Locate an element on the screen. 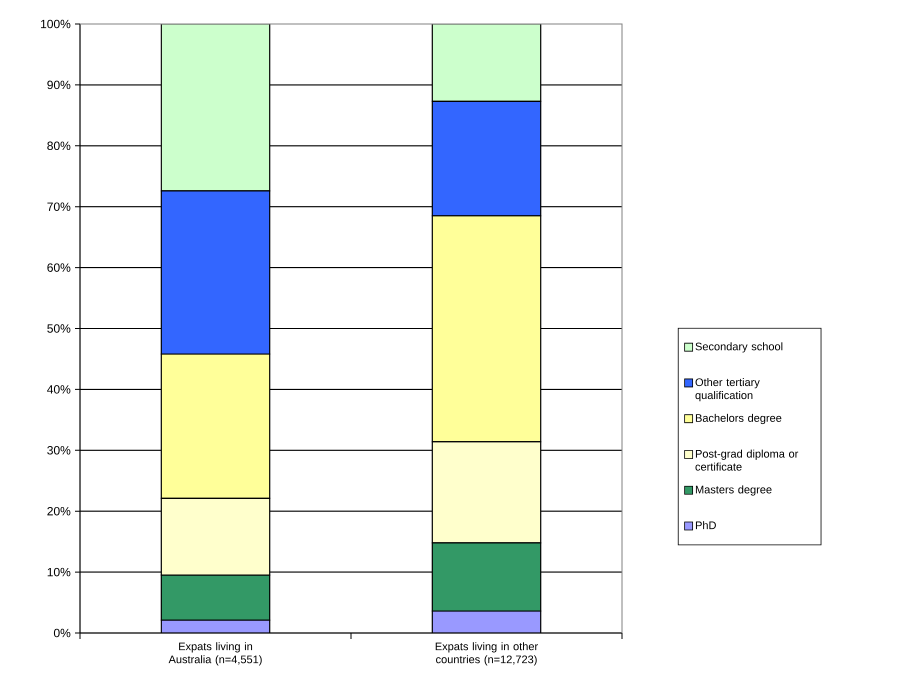 This screenshot has width=917, height=697. x-tick-label: Expats living in Australia (n=4,551) is located at coordinates (215, 654).